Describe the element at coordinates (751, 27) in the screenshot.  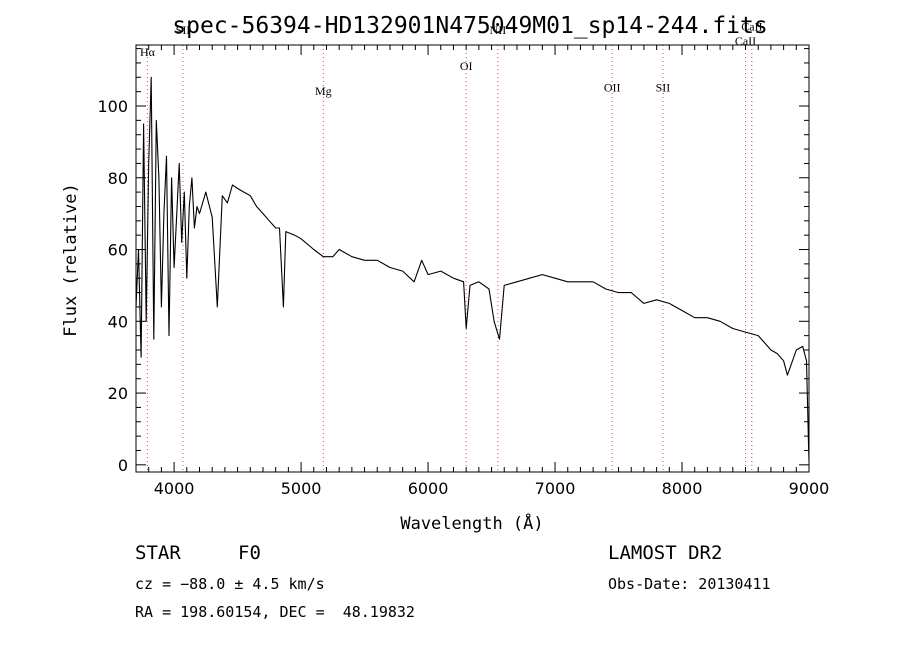
I see `spectral-line-label: CaII` at that location.